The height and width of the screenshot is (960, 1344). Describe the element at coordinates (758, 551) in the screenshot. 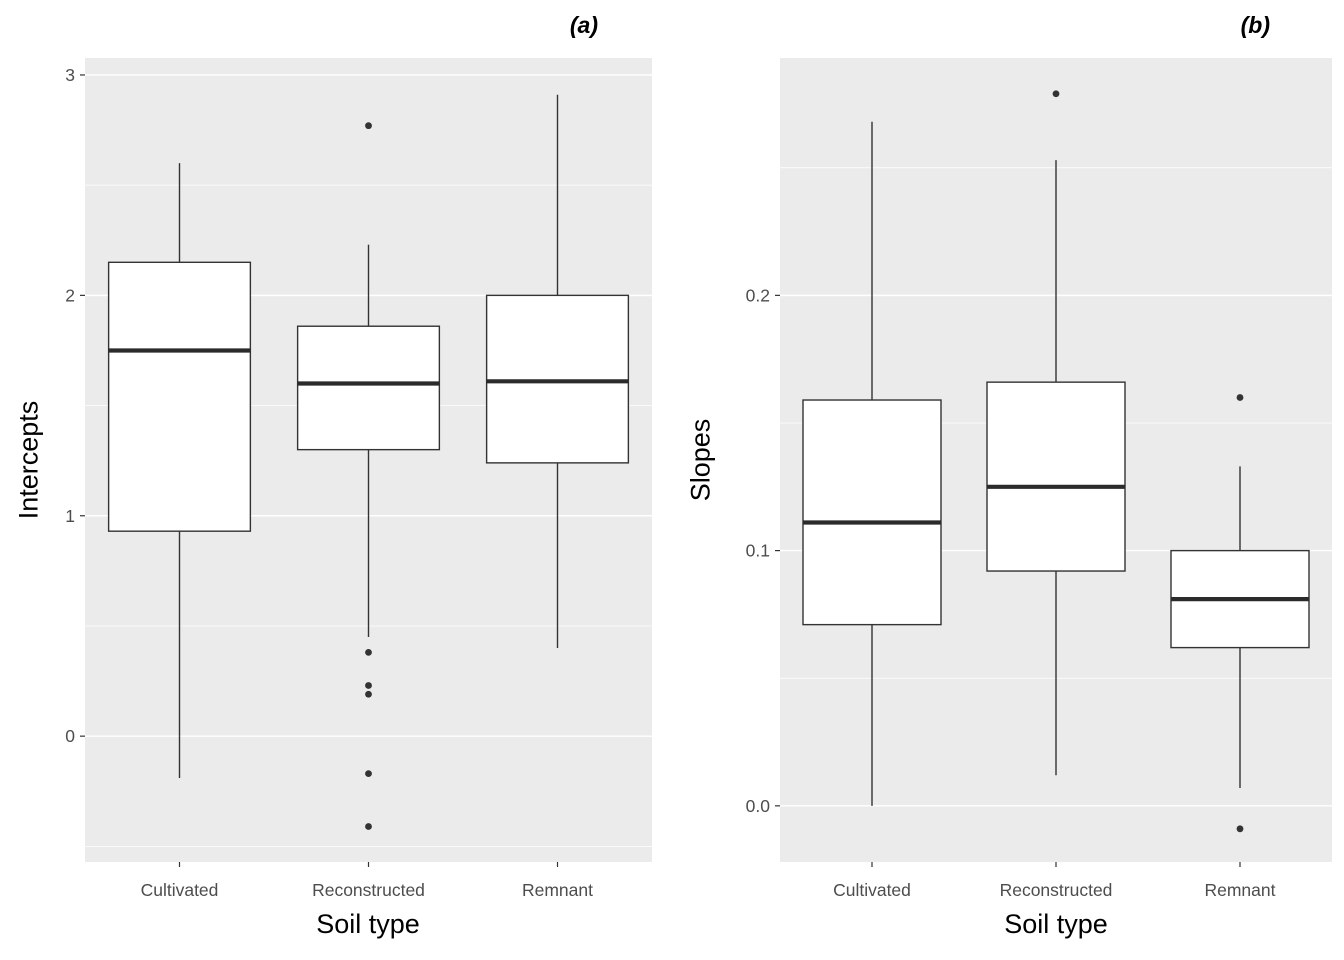

I see `y-tick-label: 0.1` at that location.